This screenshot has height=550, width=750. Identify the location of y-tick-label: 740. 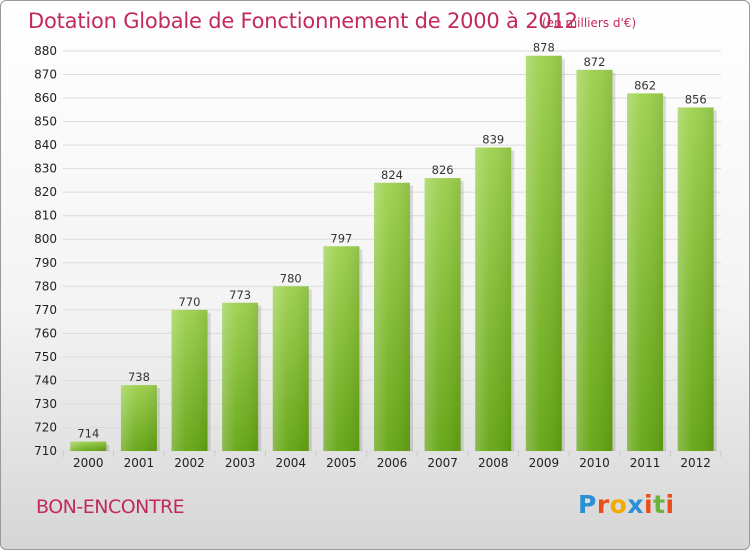
(45, 380).